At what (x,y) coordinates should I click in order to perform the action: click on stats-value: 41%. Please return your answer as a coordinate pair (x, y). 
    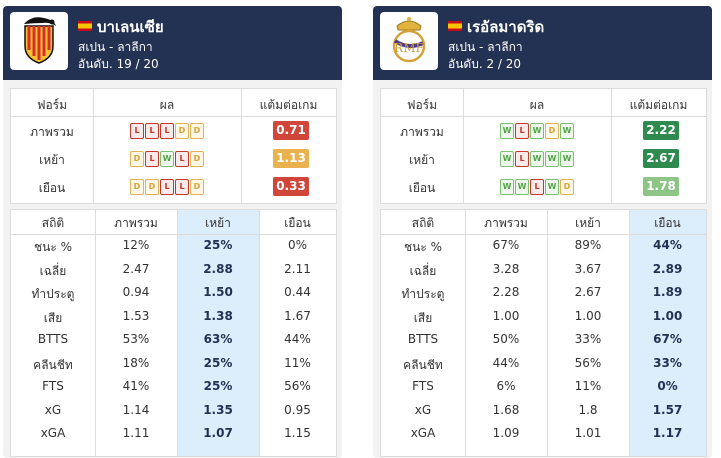
    Looking at the image, I should click on (136, 386).